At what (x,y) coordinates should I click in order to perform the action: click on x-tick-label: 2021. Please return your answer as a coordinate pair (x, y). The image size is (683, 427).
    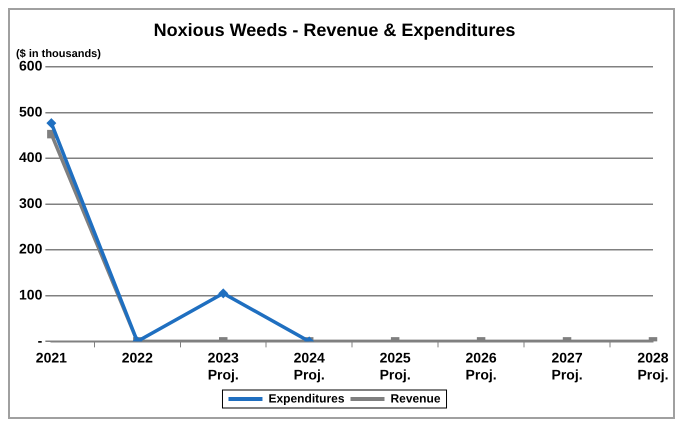
    Looking at the image, I should click on (52, 358).